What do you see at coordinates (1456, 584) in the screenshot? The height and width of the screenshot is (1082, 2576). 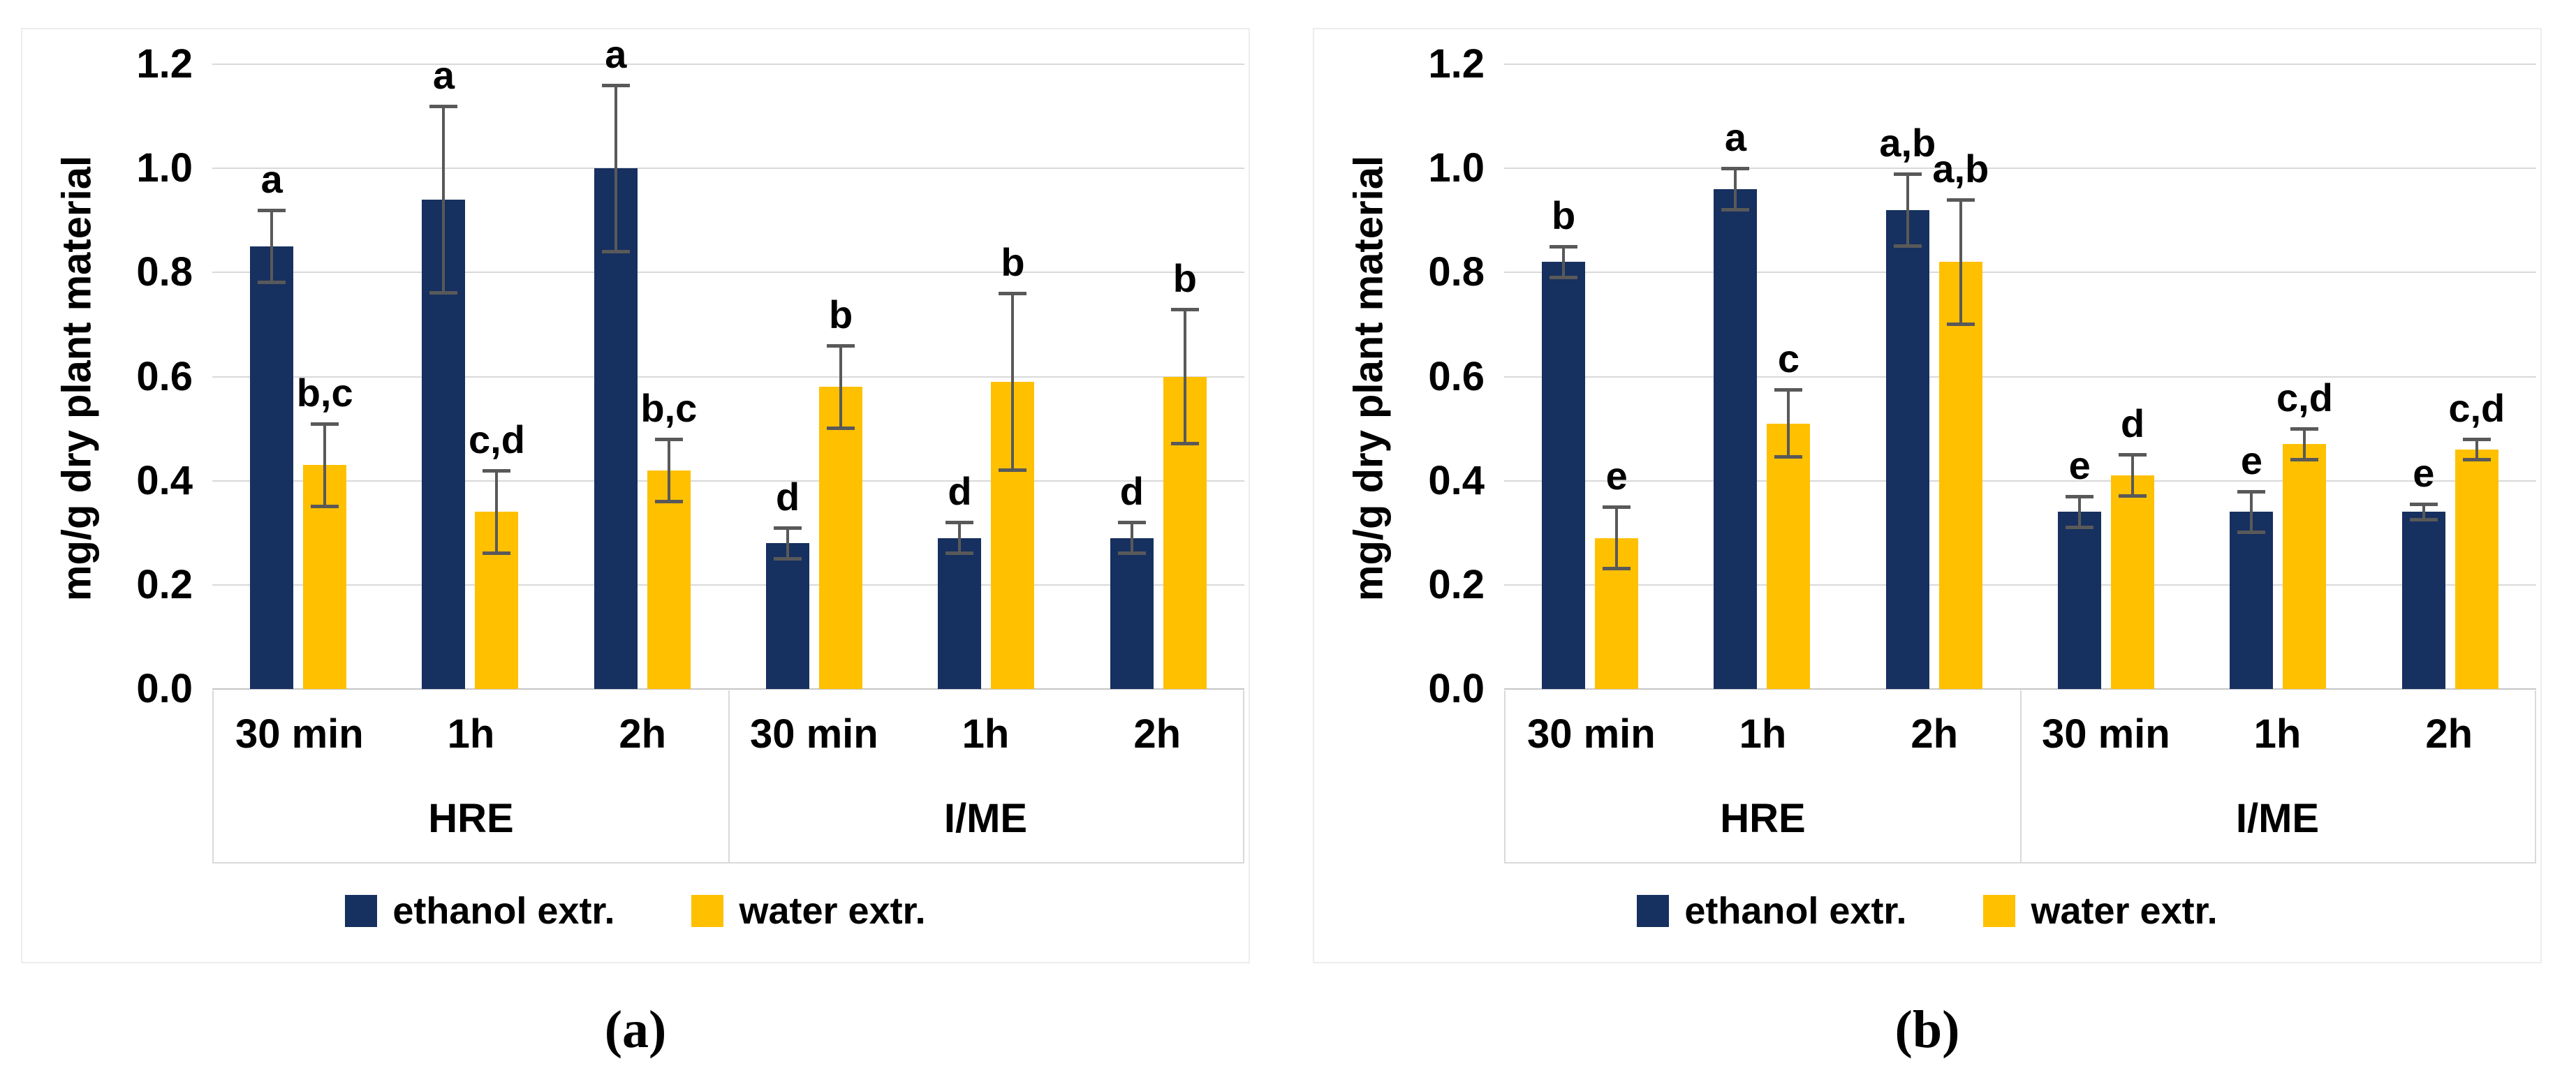 I see `y-axis-tick-label: 0.2` at bounding box center [1456, 584].